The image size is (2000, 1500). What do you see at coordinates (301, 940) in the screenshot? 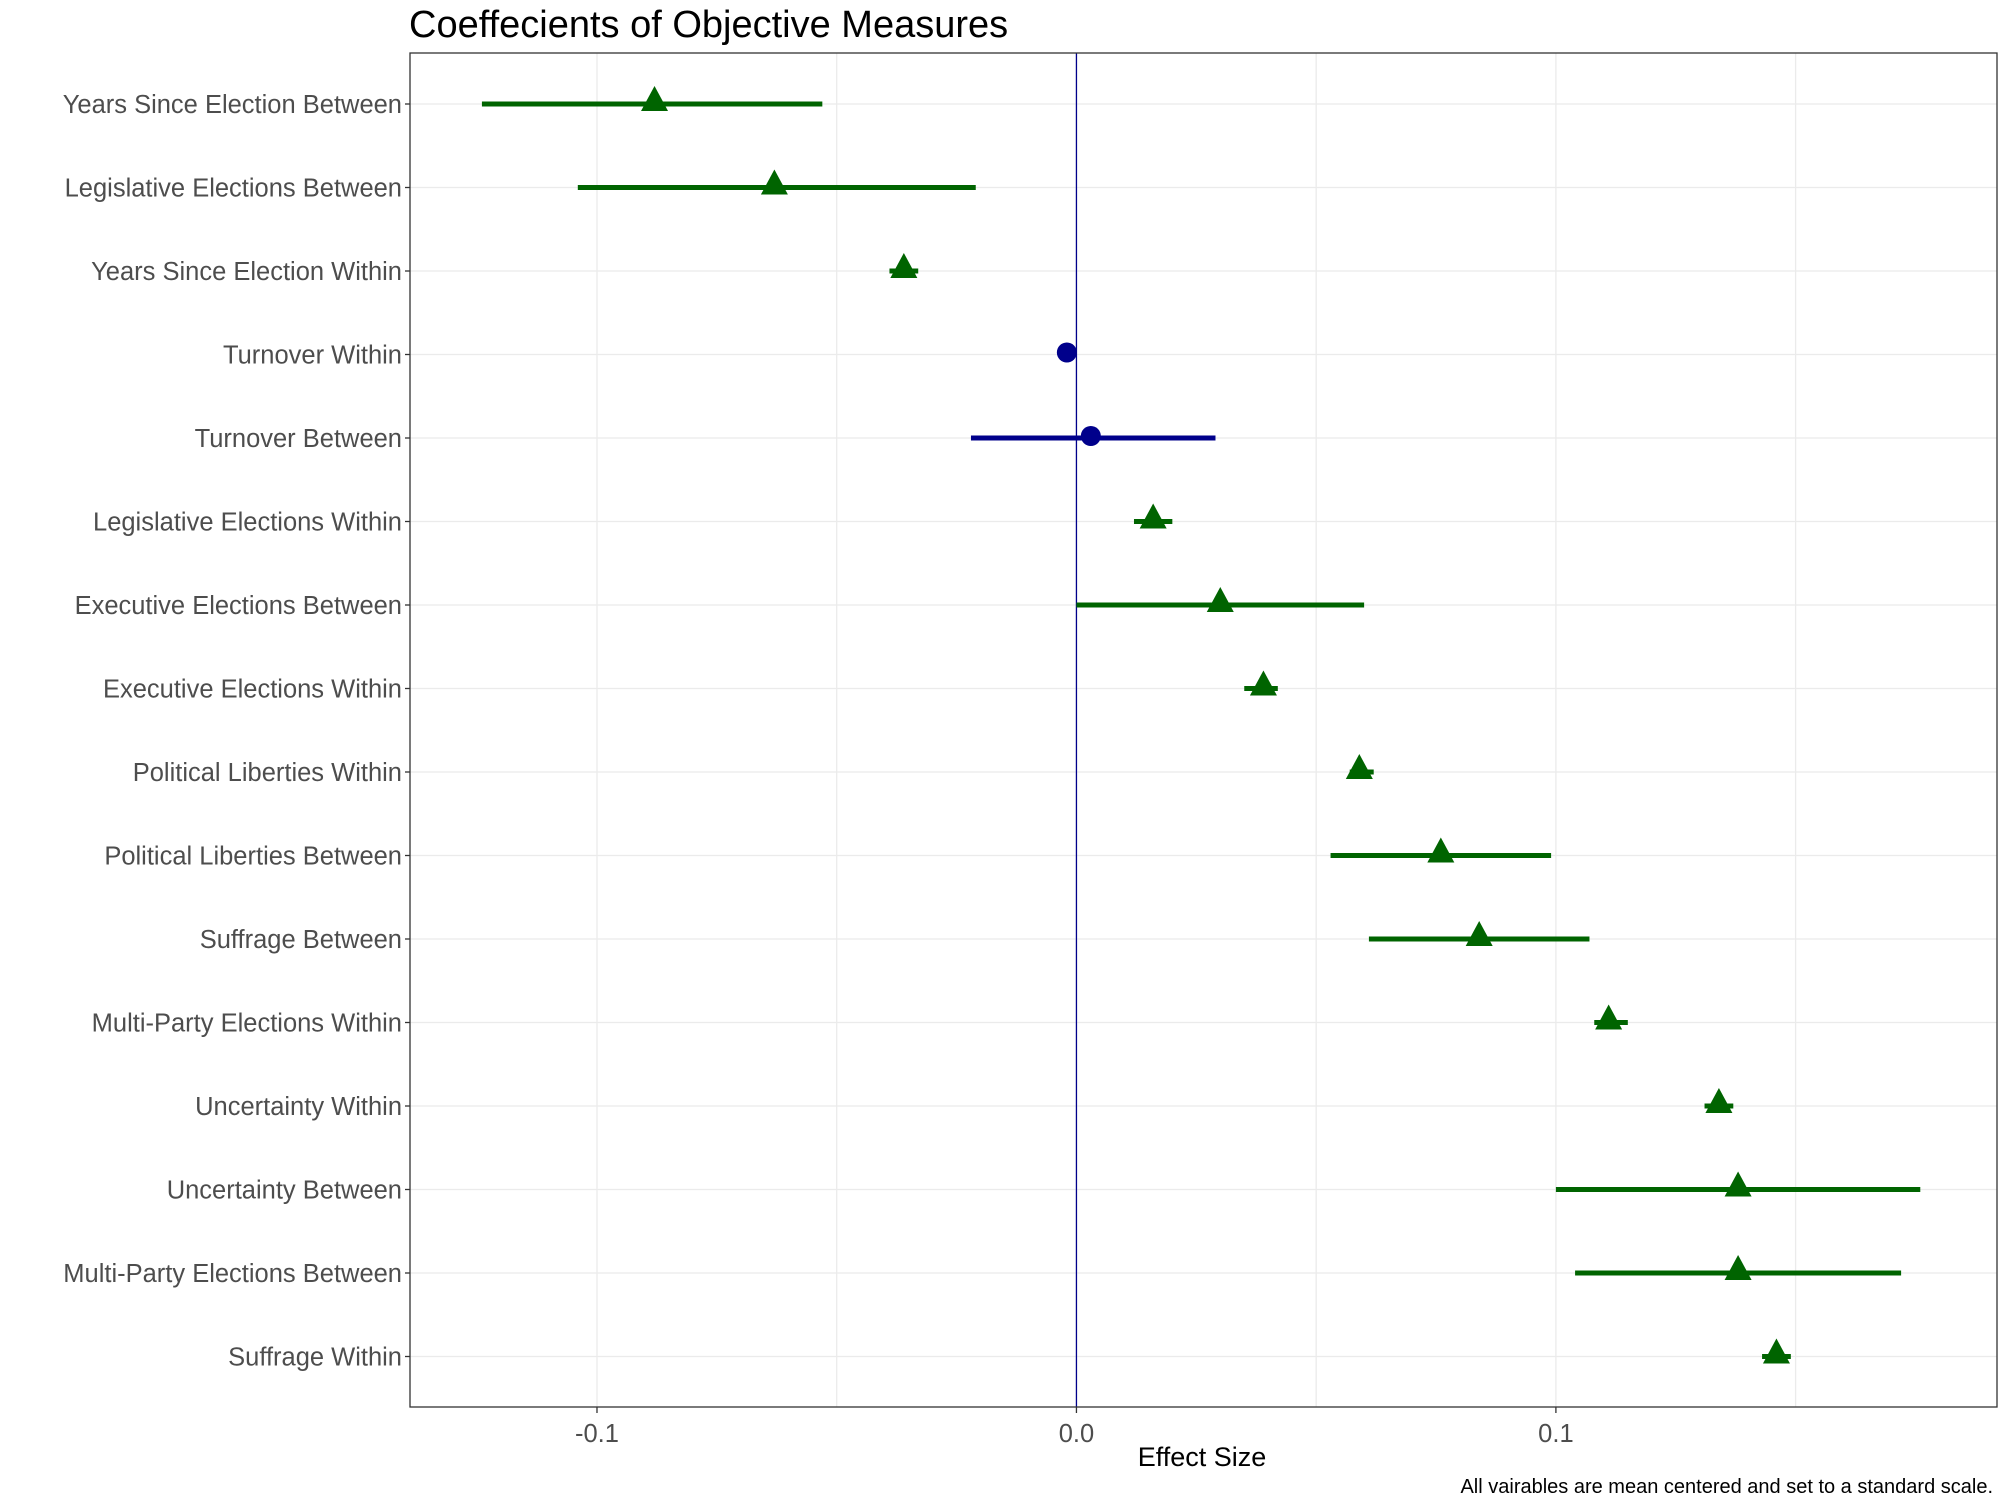
I see `y-tick-label: Suffrage Between` at bounding box center [301, 940].